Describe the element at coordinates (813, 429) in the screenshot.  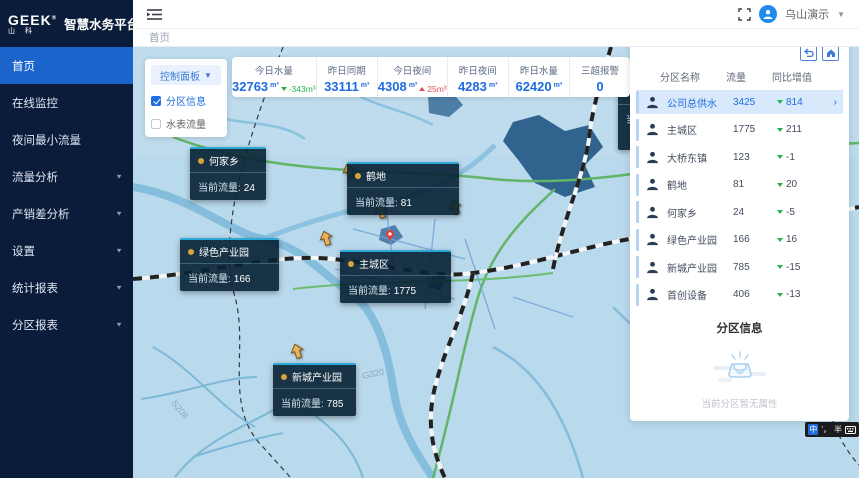
I see `ime-language-button: 中` at that location.